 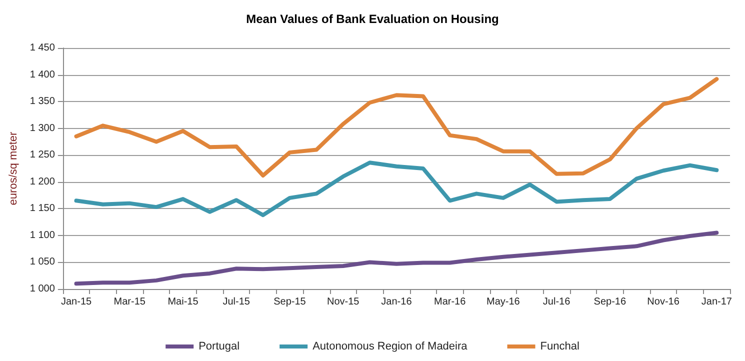 What do you see at coordinates (183, 302) in the screenshot?
I see `x-tick-label: Mai-15` at bounding box center [183, 302].